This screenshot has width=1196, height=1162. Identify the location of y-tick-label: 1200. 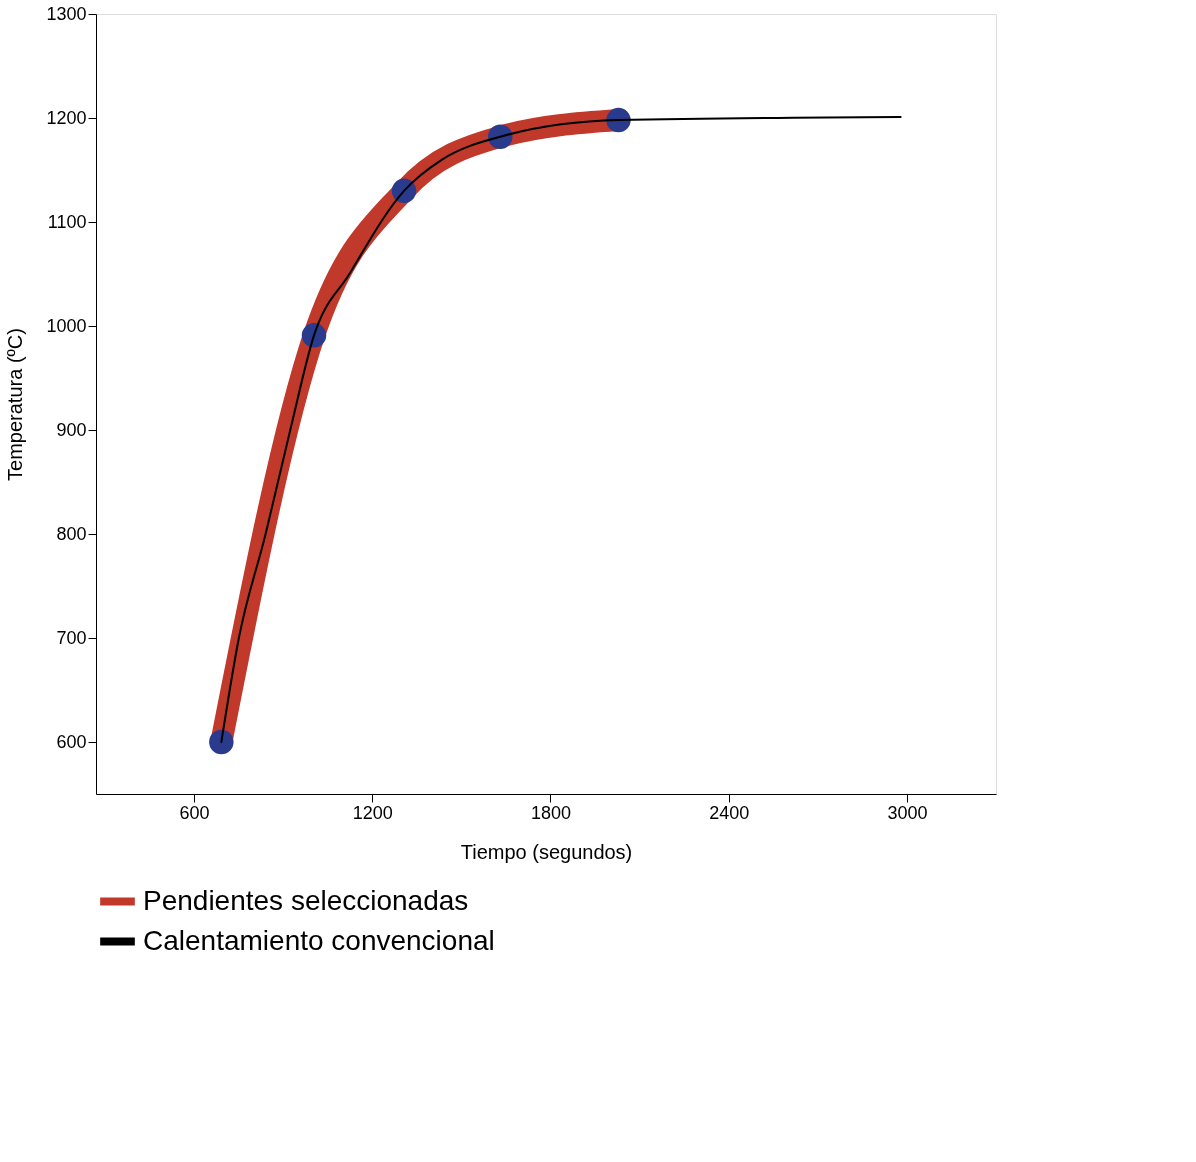
(66, 117).